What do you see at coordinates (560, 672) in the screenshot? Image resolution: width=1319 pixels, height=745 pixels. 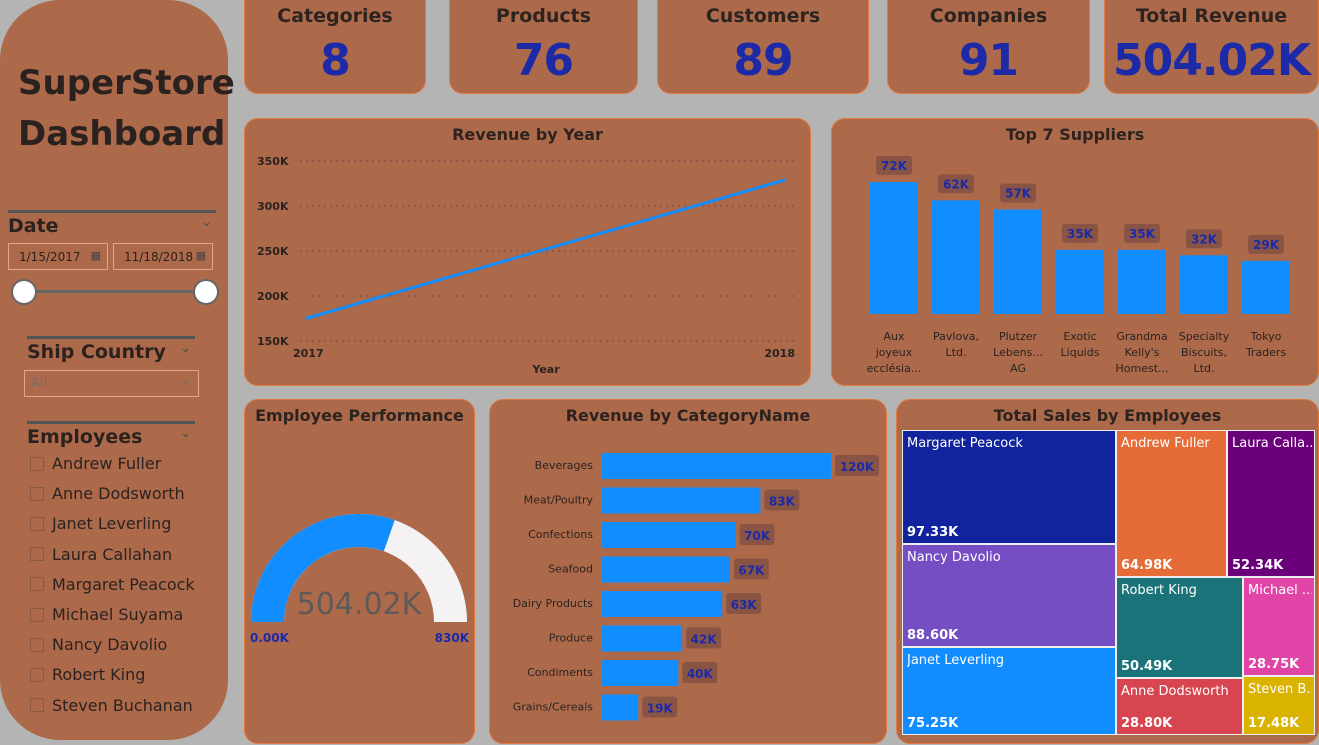 I see `category-label: Condiments` at bounding box center [560, 672].